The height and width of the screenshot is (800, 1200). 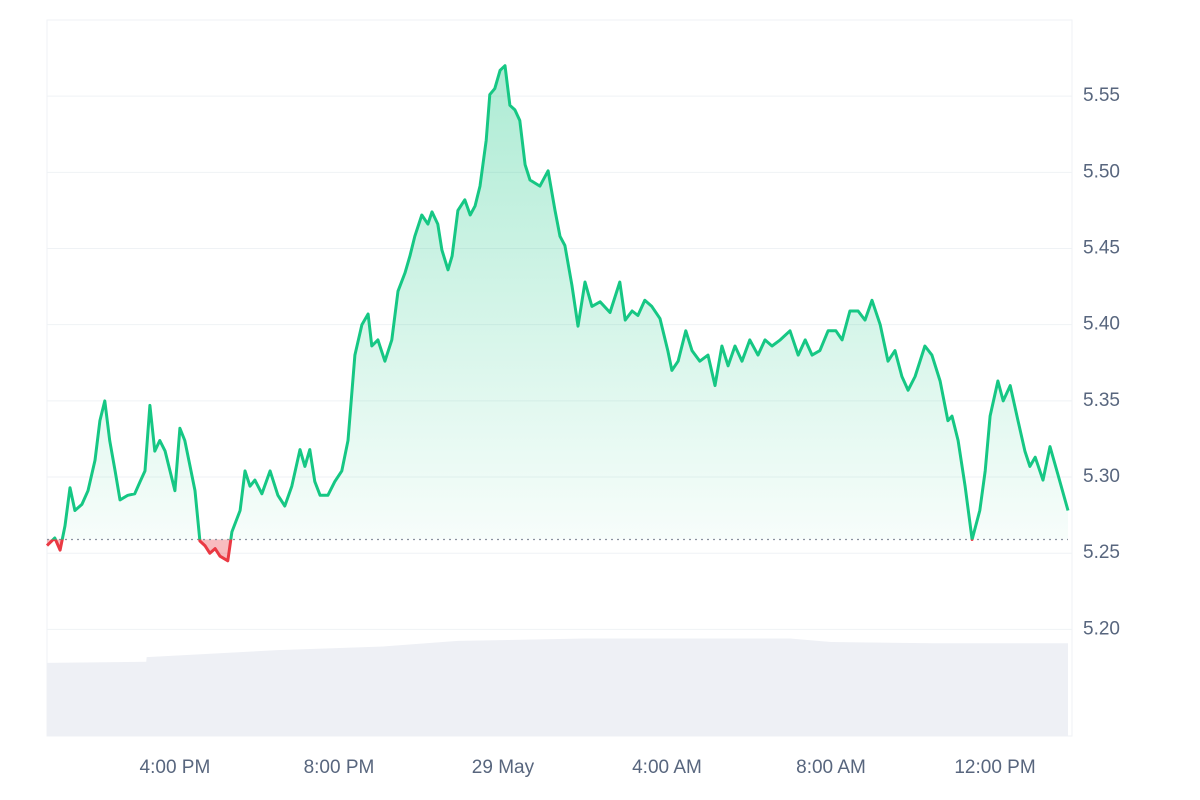 What do you see at coordinates (1101, 476) in the screenshot?
I see `y-tick-label: 5.30` at bounding box center [1101, 476].